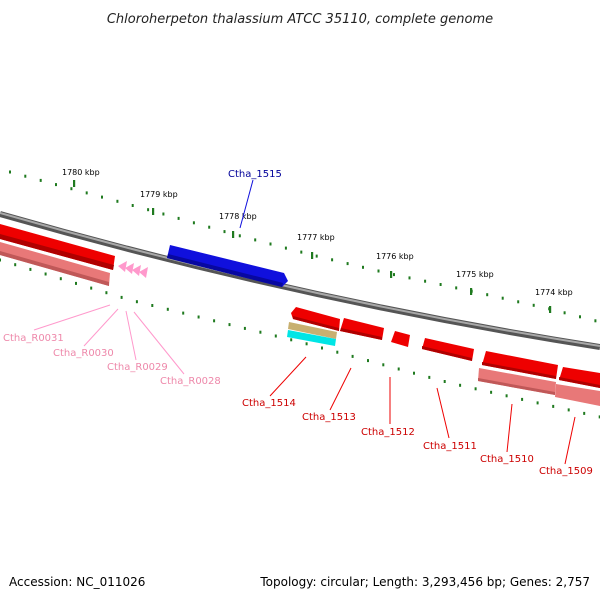 Image resolution: width=600 pixels, height=600 pixels. I want to click on leader-ctha-r0029, so click(131, 335).